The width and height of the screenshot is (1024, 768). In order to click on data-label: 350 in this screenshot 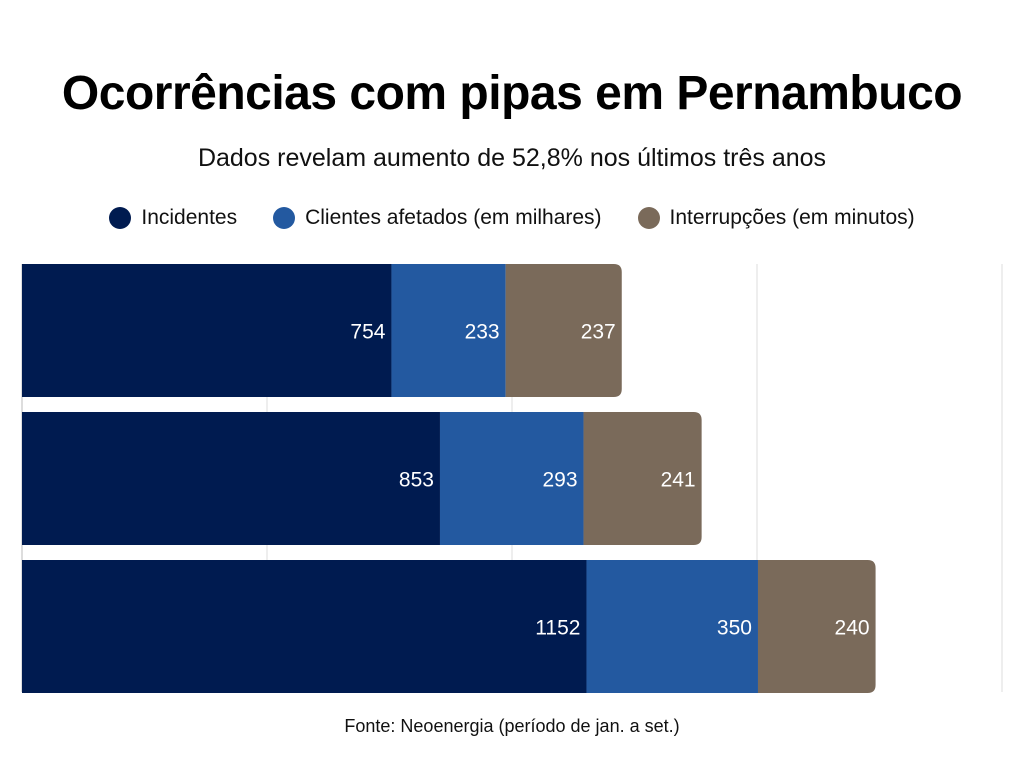, I will do `click(734, 628)`.